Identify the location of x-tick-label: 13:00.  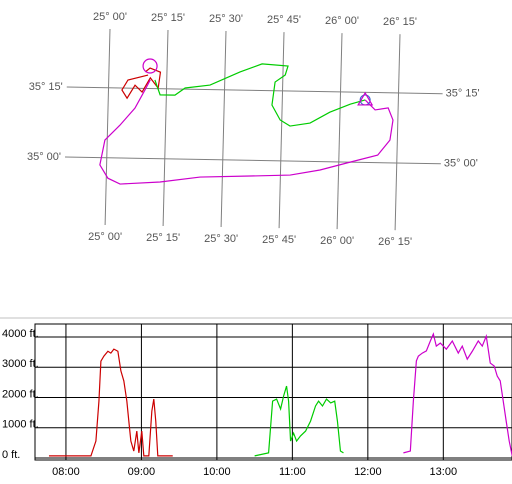
(444, 472).